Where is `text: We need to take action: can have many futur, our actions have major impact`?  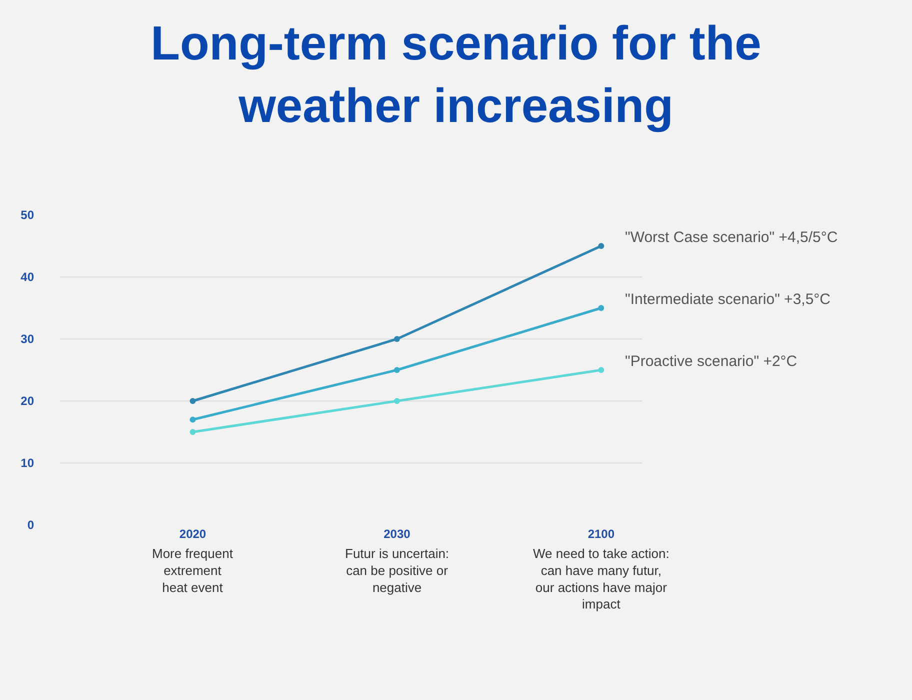
text: We need to take action: can have many futur, our actions have major impact is located at coordinates (601, 579).